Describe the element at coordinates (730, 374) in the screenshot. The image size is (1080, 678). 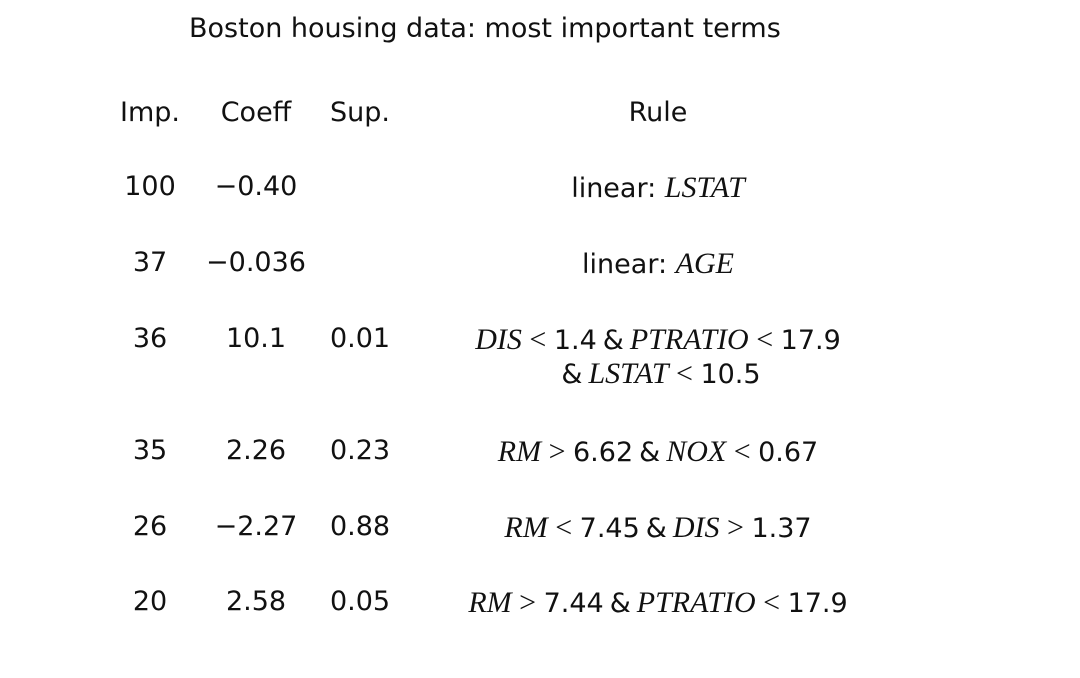
I see `rule-text: 10.5` at that location.